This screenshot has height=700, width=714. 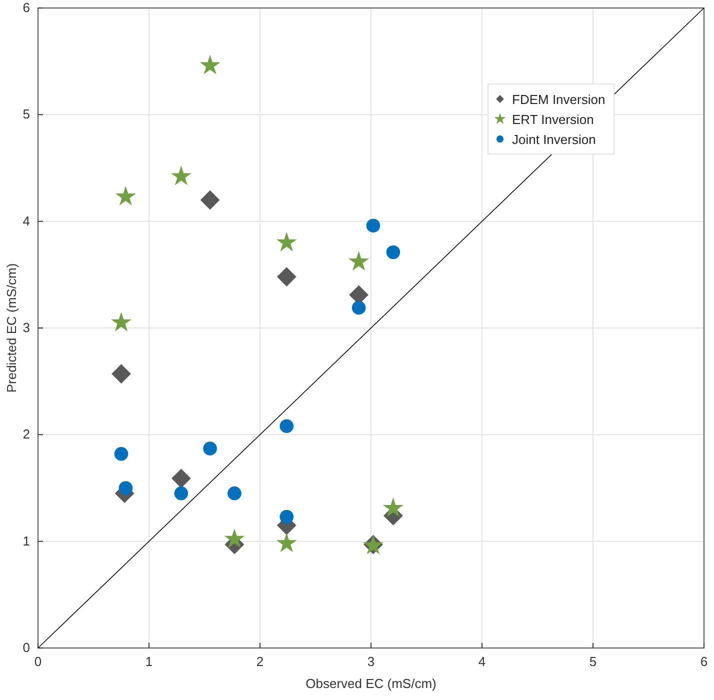 I want to click on y-axis-title: Predicted EC (mS/cm), so click(x=11, y=328).